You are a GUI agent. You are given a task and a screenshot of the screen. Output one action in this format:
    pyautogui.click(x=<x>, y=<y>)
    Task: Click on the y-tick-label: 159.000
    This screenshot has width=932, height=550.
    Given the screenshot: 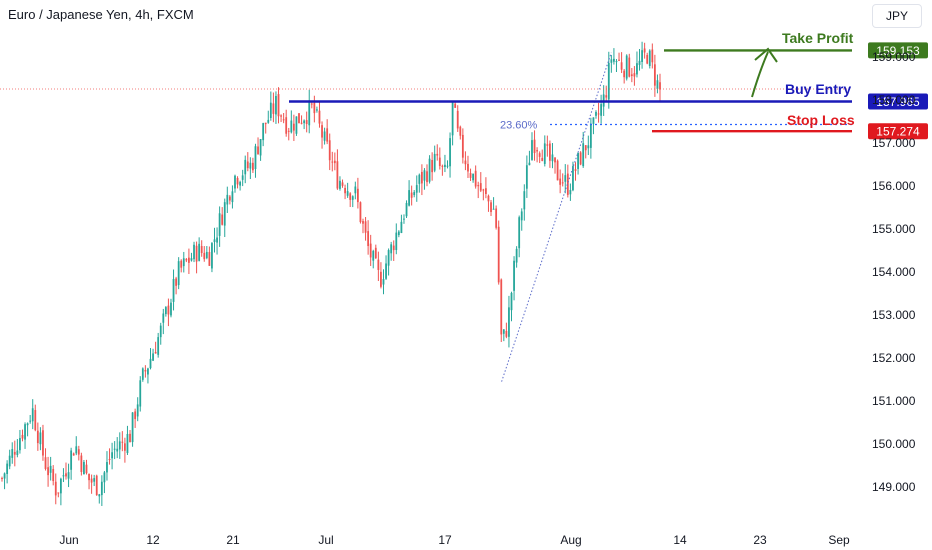 What is the action you would take?
    pyautogui.click(x=894, y=57)
    